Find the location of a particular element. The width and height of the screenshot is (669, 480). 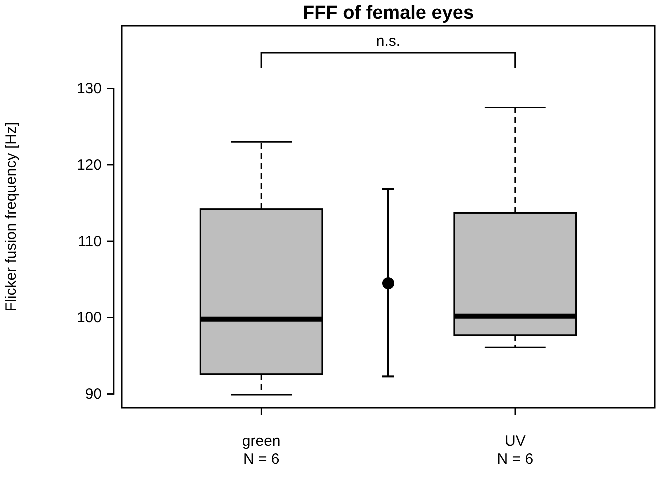

y-tick-label: 130 is located at coordinates (89, 89).